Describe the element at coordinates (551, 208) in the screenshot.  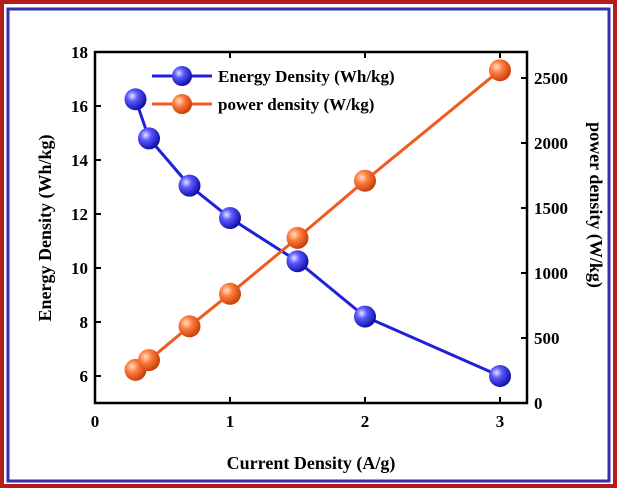
I see `y-right-tick-label: 1500` at that location.